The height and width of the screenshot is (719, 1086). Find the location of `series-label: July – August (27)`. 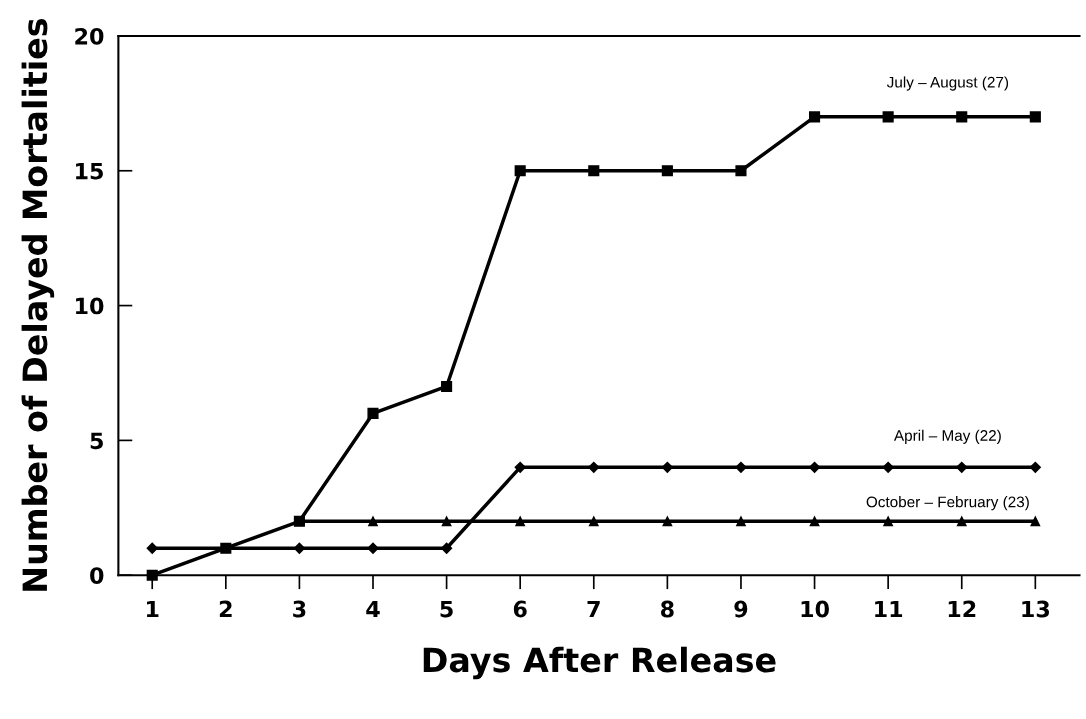

series-label: July – August (27) is located at coordinates (947, 83).